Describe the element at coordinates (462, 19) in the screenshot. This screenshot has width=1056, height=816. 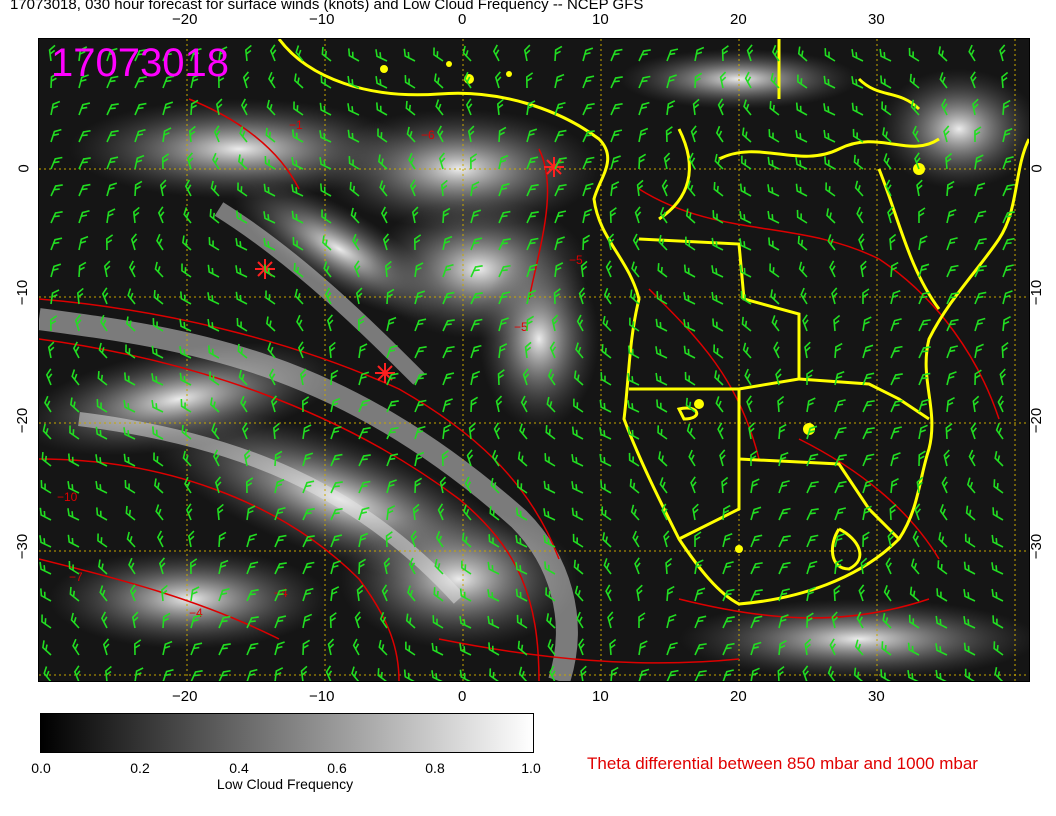
I see `x-tick-top: 0` at that location.